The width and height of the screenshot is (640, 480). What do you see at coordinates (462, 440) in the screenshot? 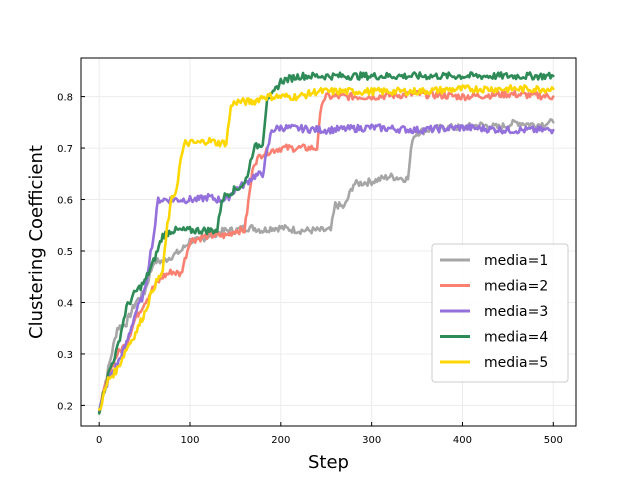
I see `x-tick-label-4: 400` at bounding box center [462, 440].